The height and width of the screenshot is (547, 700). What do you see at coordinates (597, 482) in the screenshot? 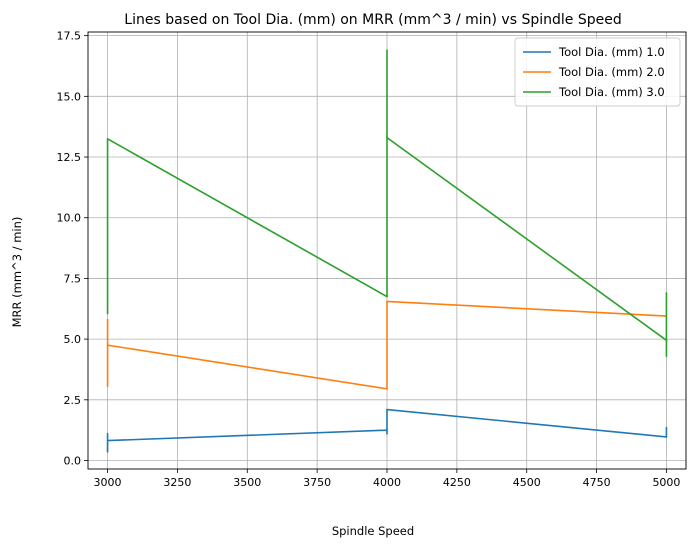
I see `x-tick-label: 4750` at bounding box center [597, 482].